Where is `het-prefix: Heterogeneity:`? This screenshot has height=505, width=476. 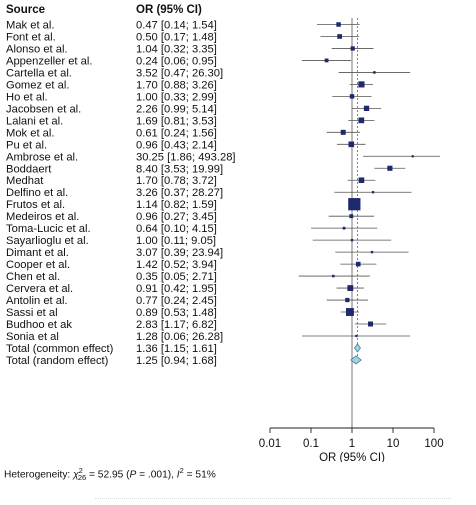
het-prefix: Heterogeneity: is located at coordinates (39, 475).